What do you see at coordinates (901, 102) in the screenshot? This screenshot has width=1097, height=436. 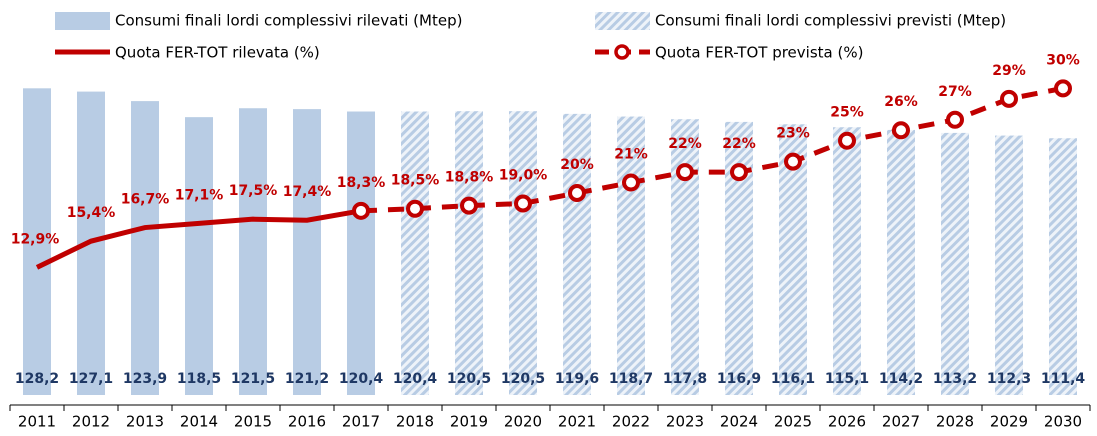 I see `line-label: 26%` at bounding box center [901, 102].